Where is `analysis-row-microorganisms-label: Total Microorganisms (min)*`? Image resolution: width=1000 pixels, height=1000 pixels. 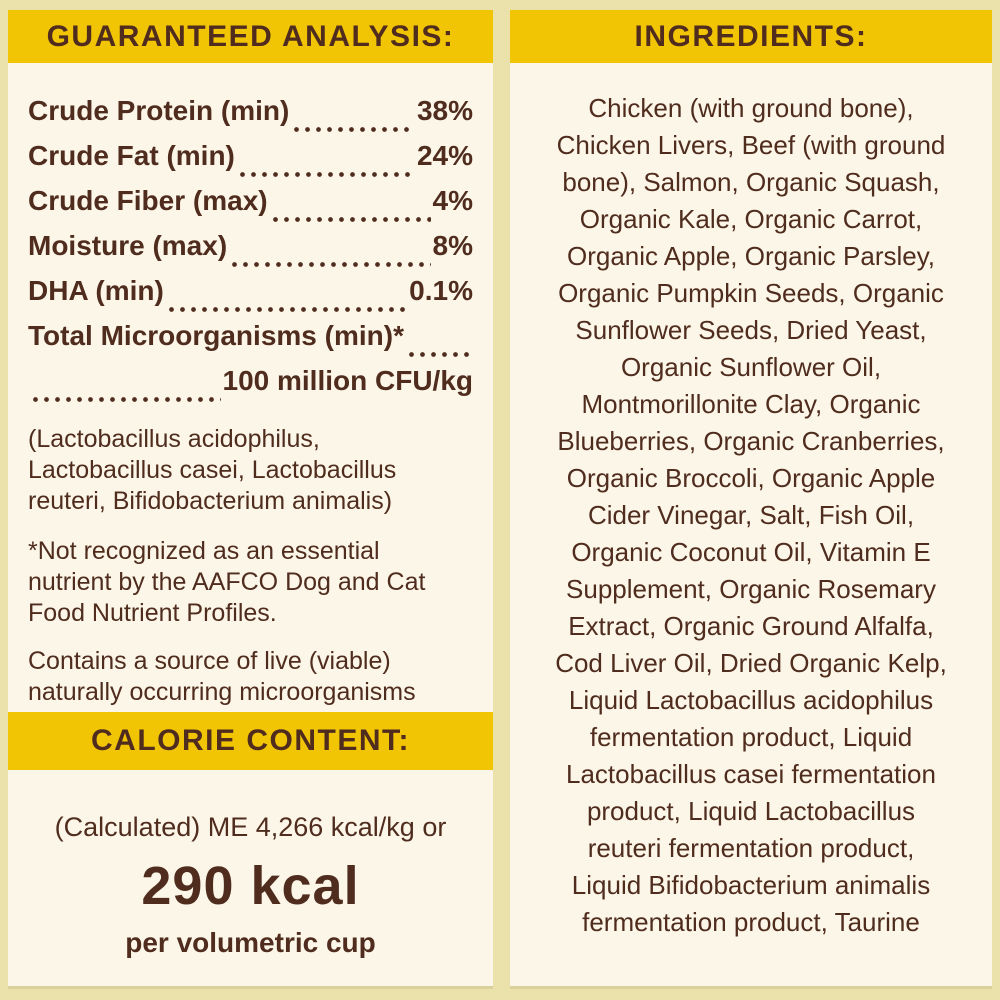 analysis-row-microorganisms-label: Total Microorganisms (min)* is located at coordinates (250, 342).